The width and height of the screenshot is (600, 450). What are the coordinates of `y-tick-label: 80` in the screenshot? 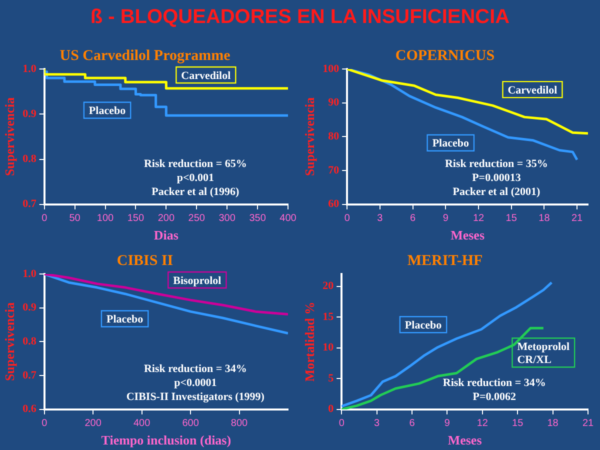 It's located at (334, 136).